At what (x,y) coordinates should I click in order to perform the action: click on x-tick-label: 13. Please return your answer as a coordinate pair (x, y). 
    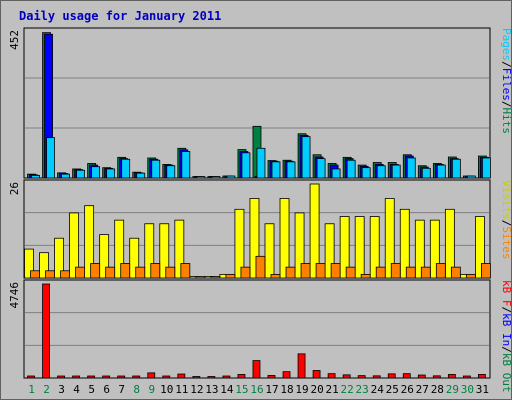
    Looking at the image, I should click on (211, 389).